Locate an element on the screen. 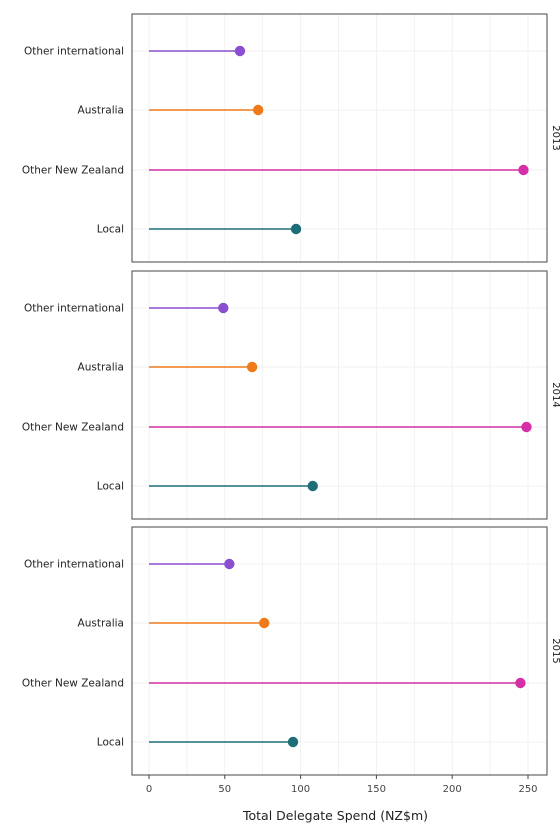 The image size is (560, 826). x-axis: 0 50 100 150 200 250 is located at coordinates (342, 785).